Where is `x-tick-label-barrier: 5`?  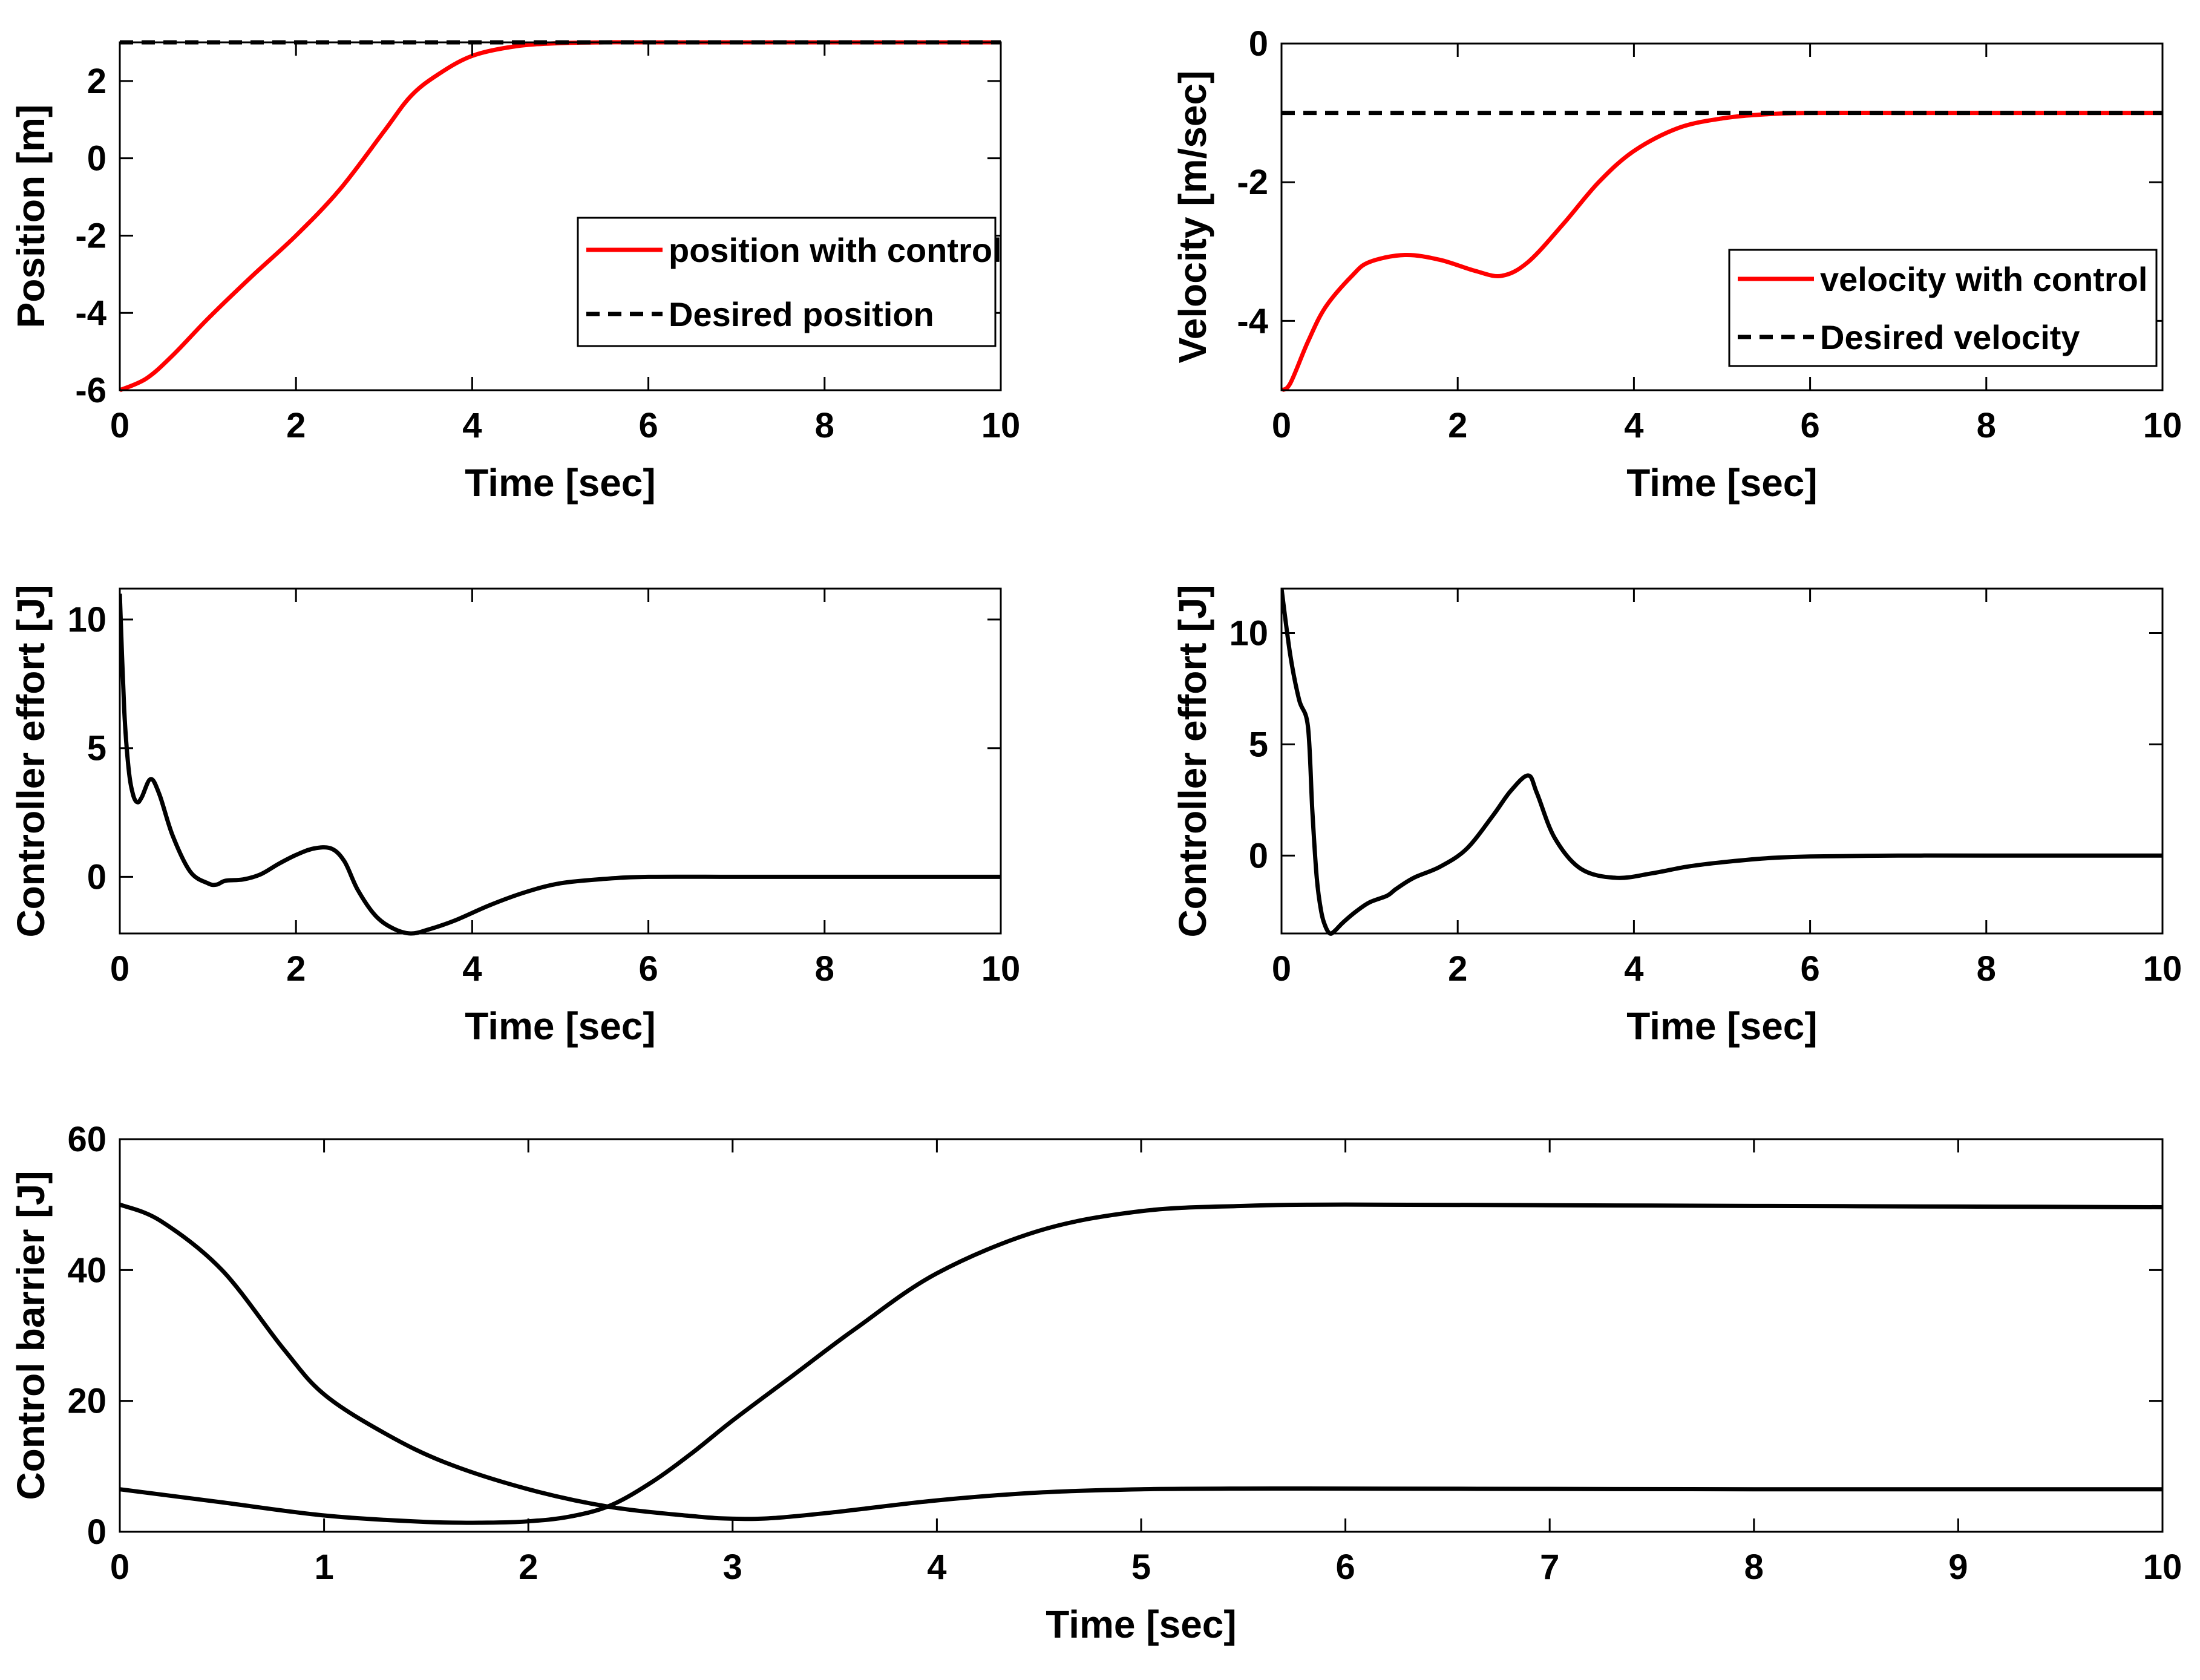 x-tick-label-barrier: 5 is located at coordinates (1141, 1567).